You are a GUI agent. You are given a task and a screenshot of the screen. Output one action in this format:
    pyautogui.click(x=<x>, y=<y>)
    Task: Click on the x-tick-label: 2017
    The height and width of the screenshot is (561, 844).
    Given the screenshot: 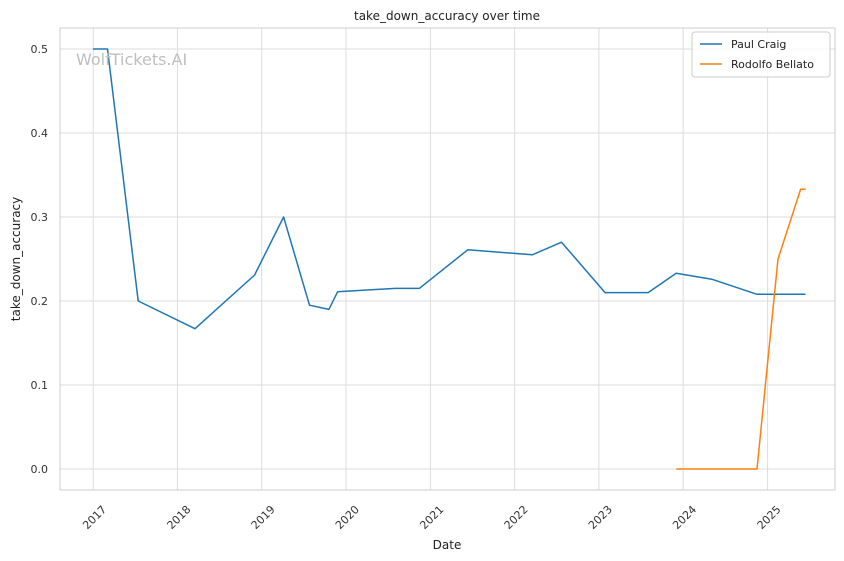 What is the action you would take?
    pyautogui.click(x=94, y=517)
    